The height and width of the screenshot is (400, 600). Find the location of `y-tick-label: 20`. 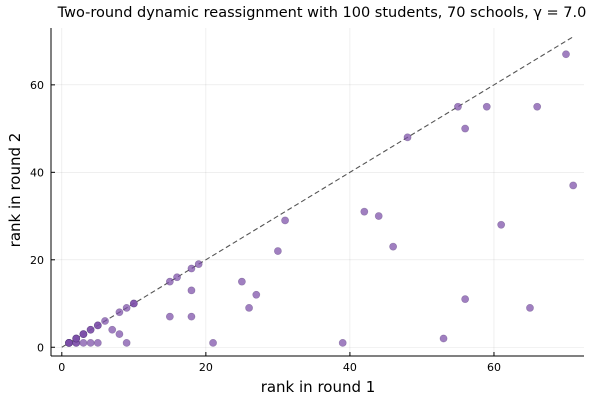

y-tick-label: 20 is located at coordinates (37, 260).